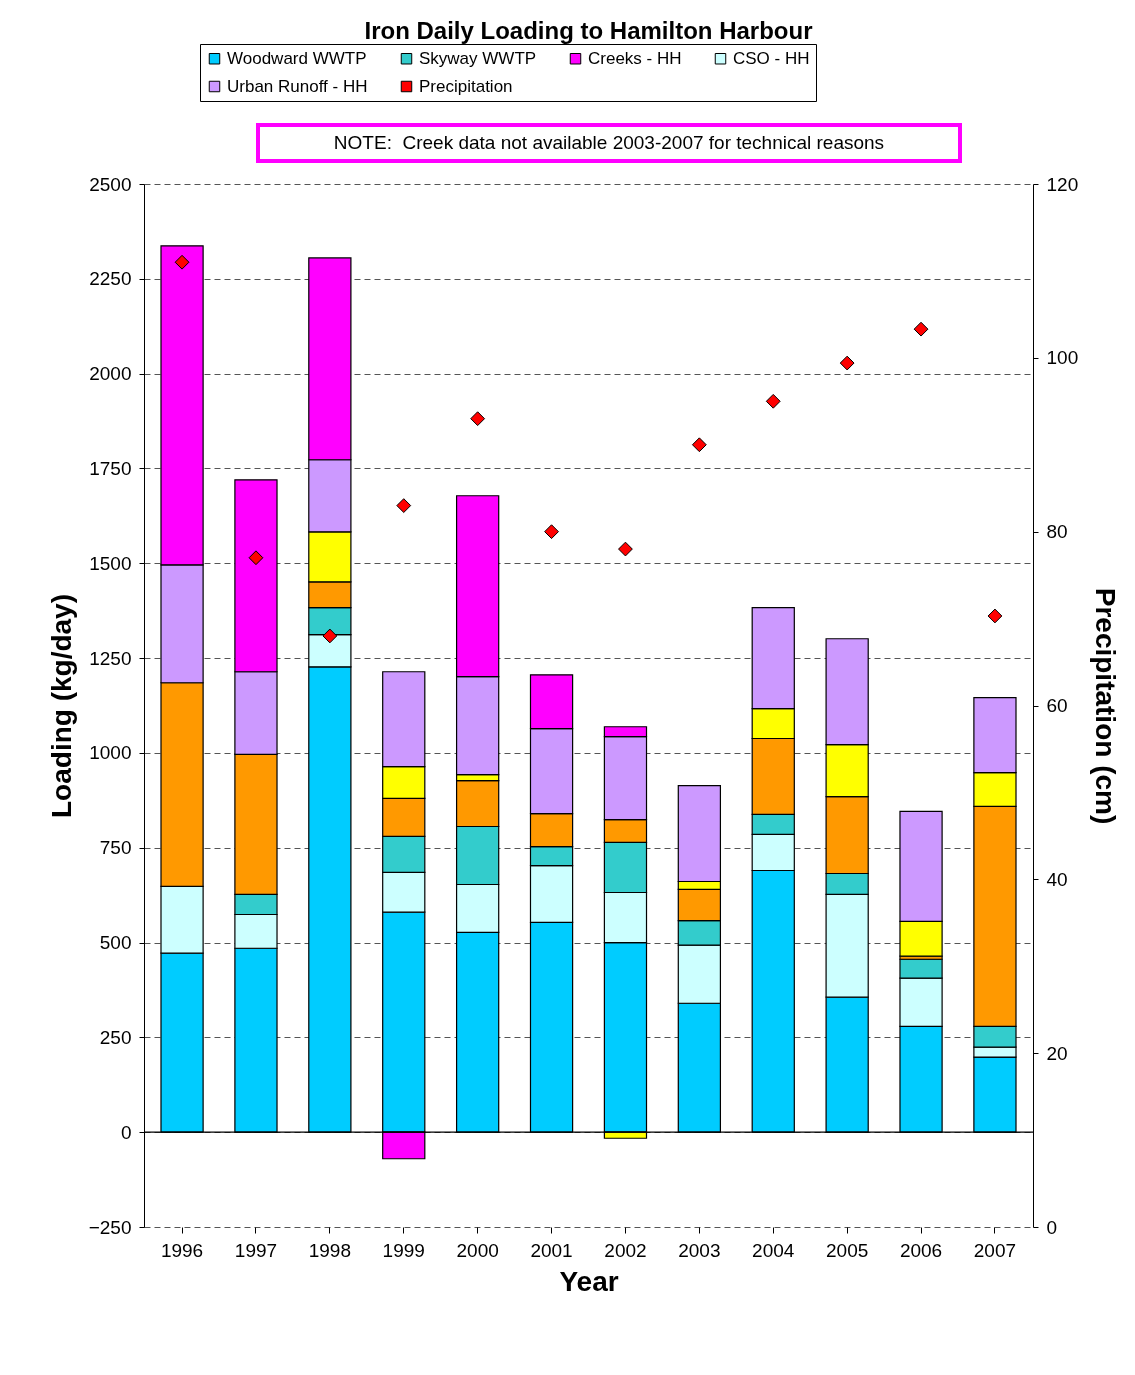 The width and height of the screenshot is (1135, 1375). What do you see at coordinates (995, 1250) in the screenshot?
I see `x-tick-label: 2007` at bounding box center [995, 1250].